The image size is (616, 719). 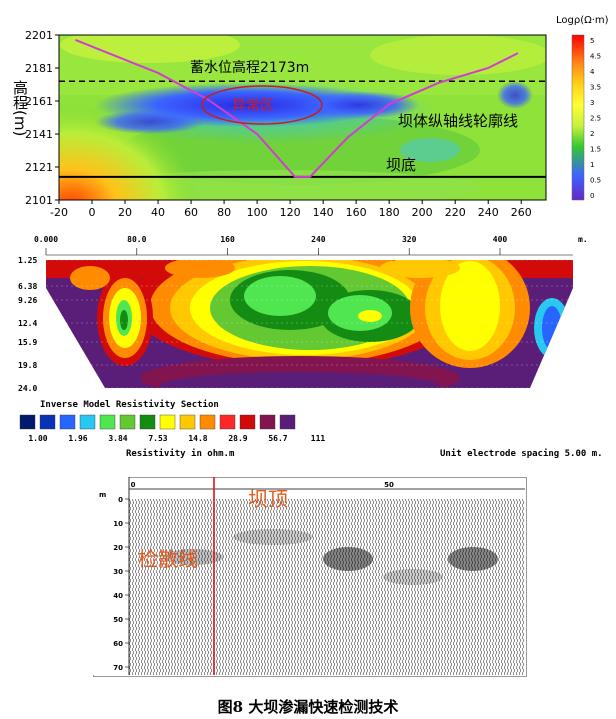 What do you see at coordinates (118, 596) in the screenshot?
I see `radar-depth-tick-label: 40` at bounding box center [118, 596].